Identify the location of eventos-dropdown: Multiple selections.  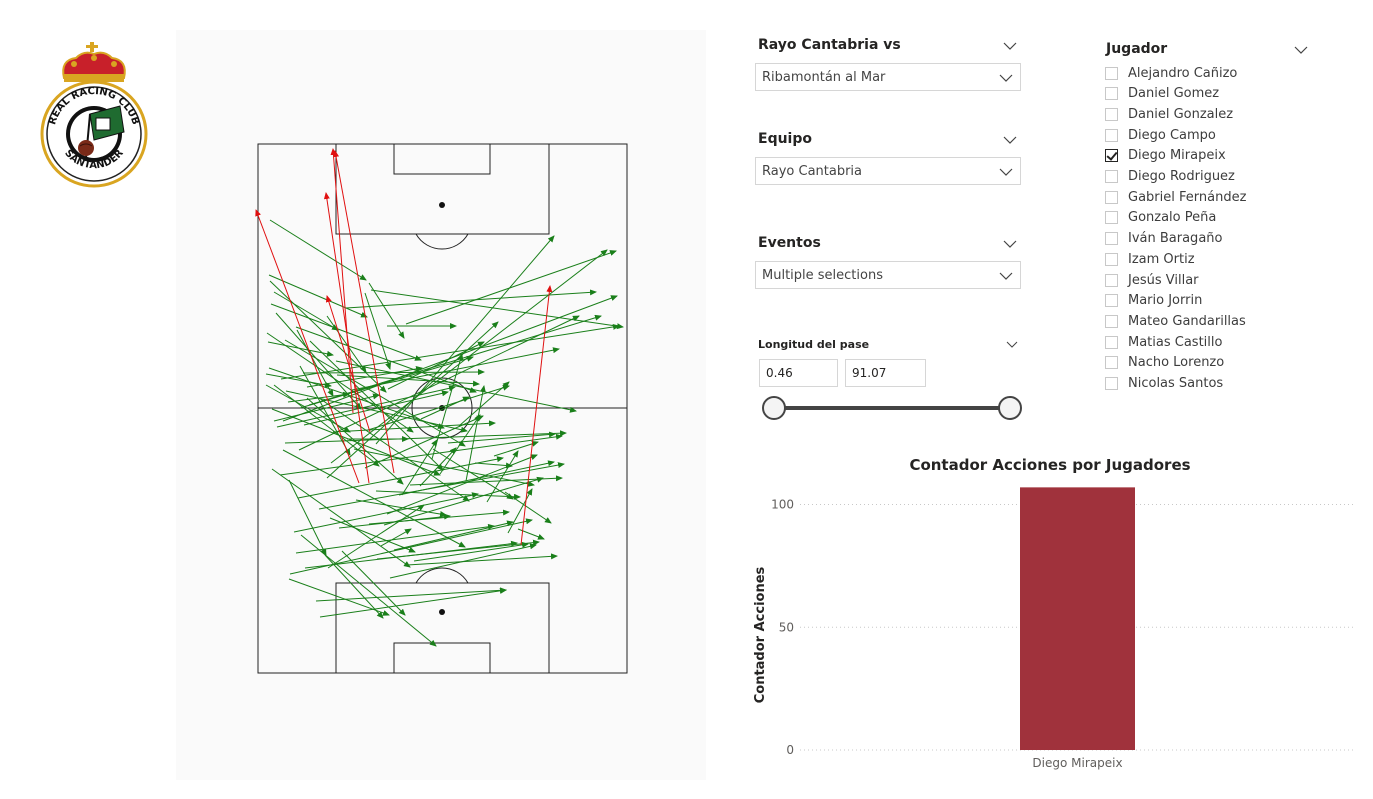
(888, 275).